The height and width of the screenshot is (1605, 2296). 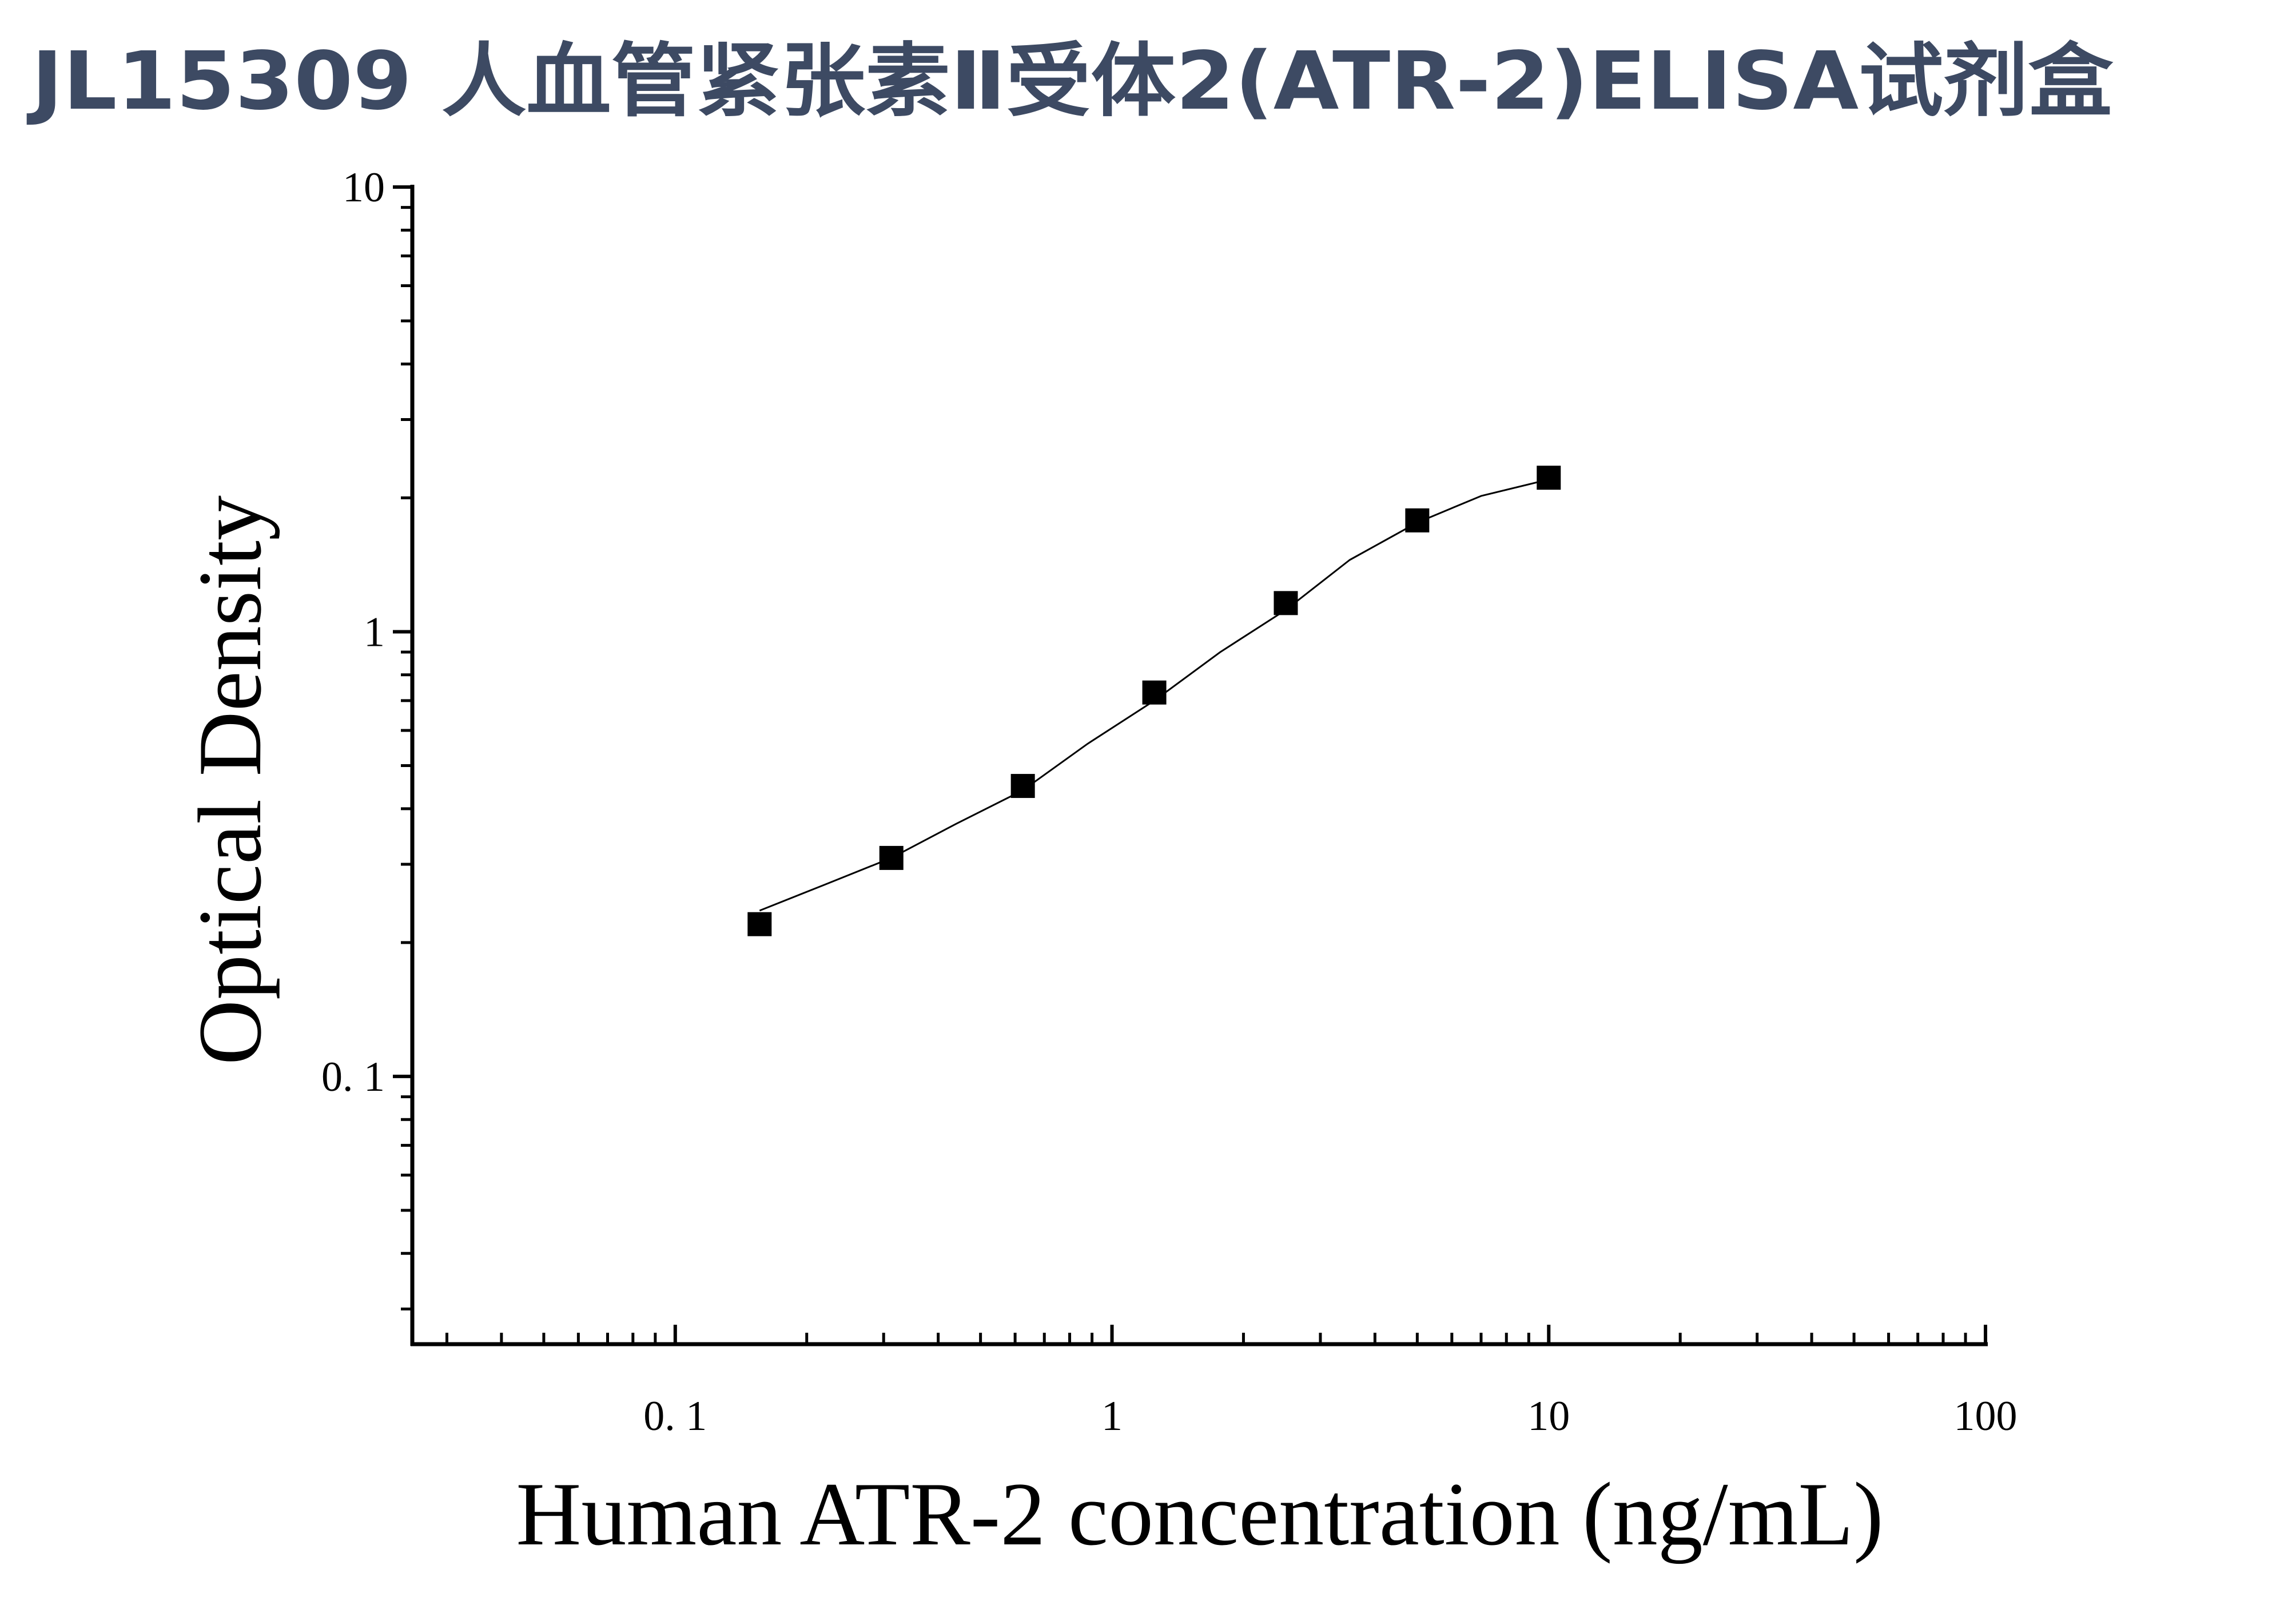 I want to click on x-tick-label: 0. 1, so click(x=675, y=1416).